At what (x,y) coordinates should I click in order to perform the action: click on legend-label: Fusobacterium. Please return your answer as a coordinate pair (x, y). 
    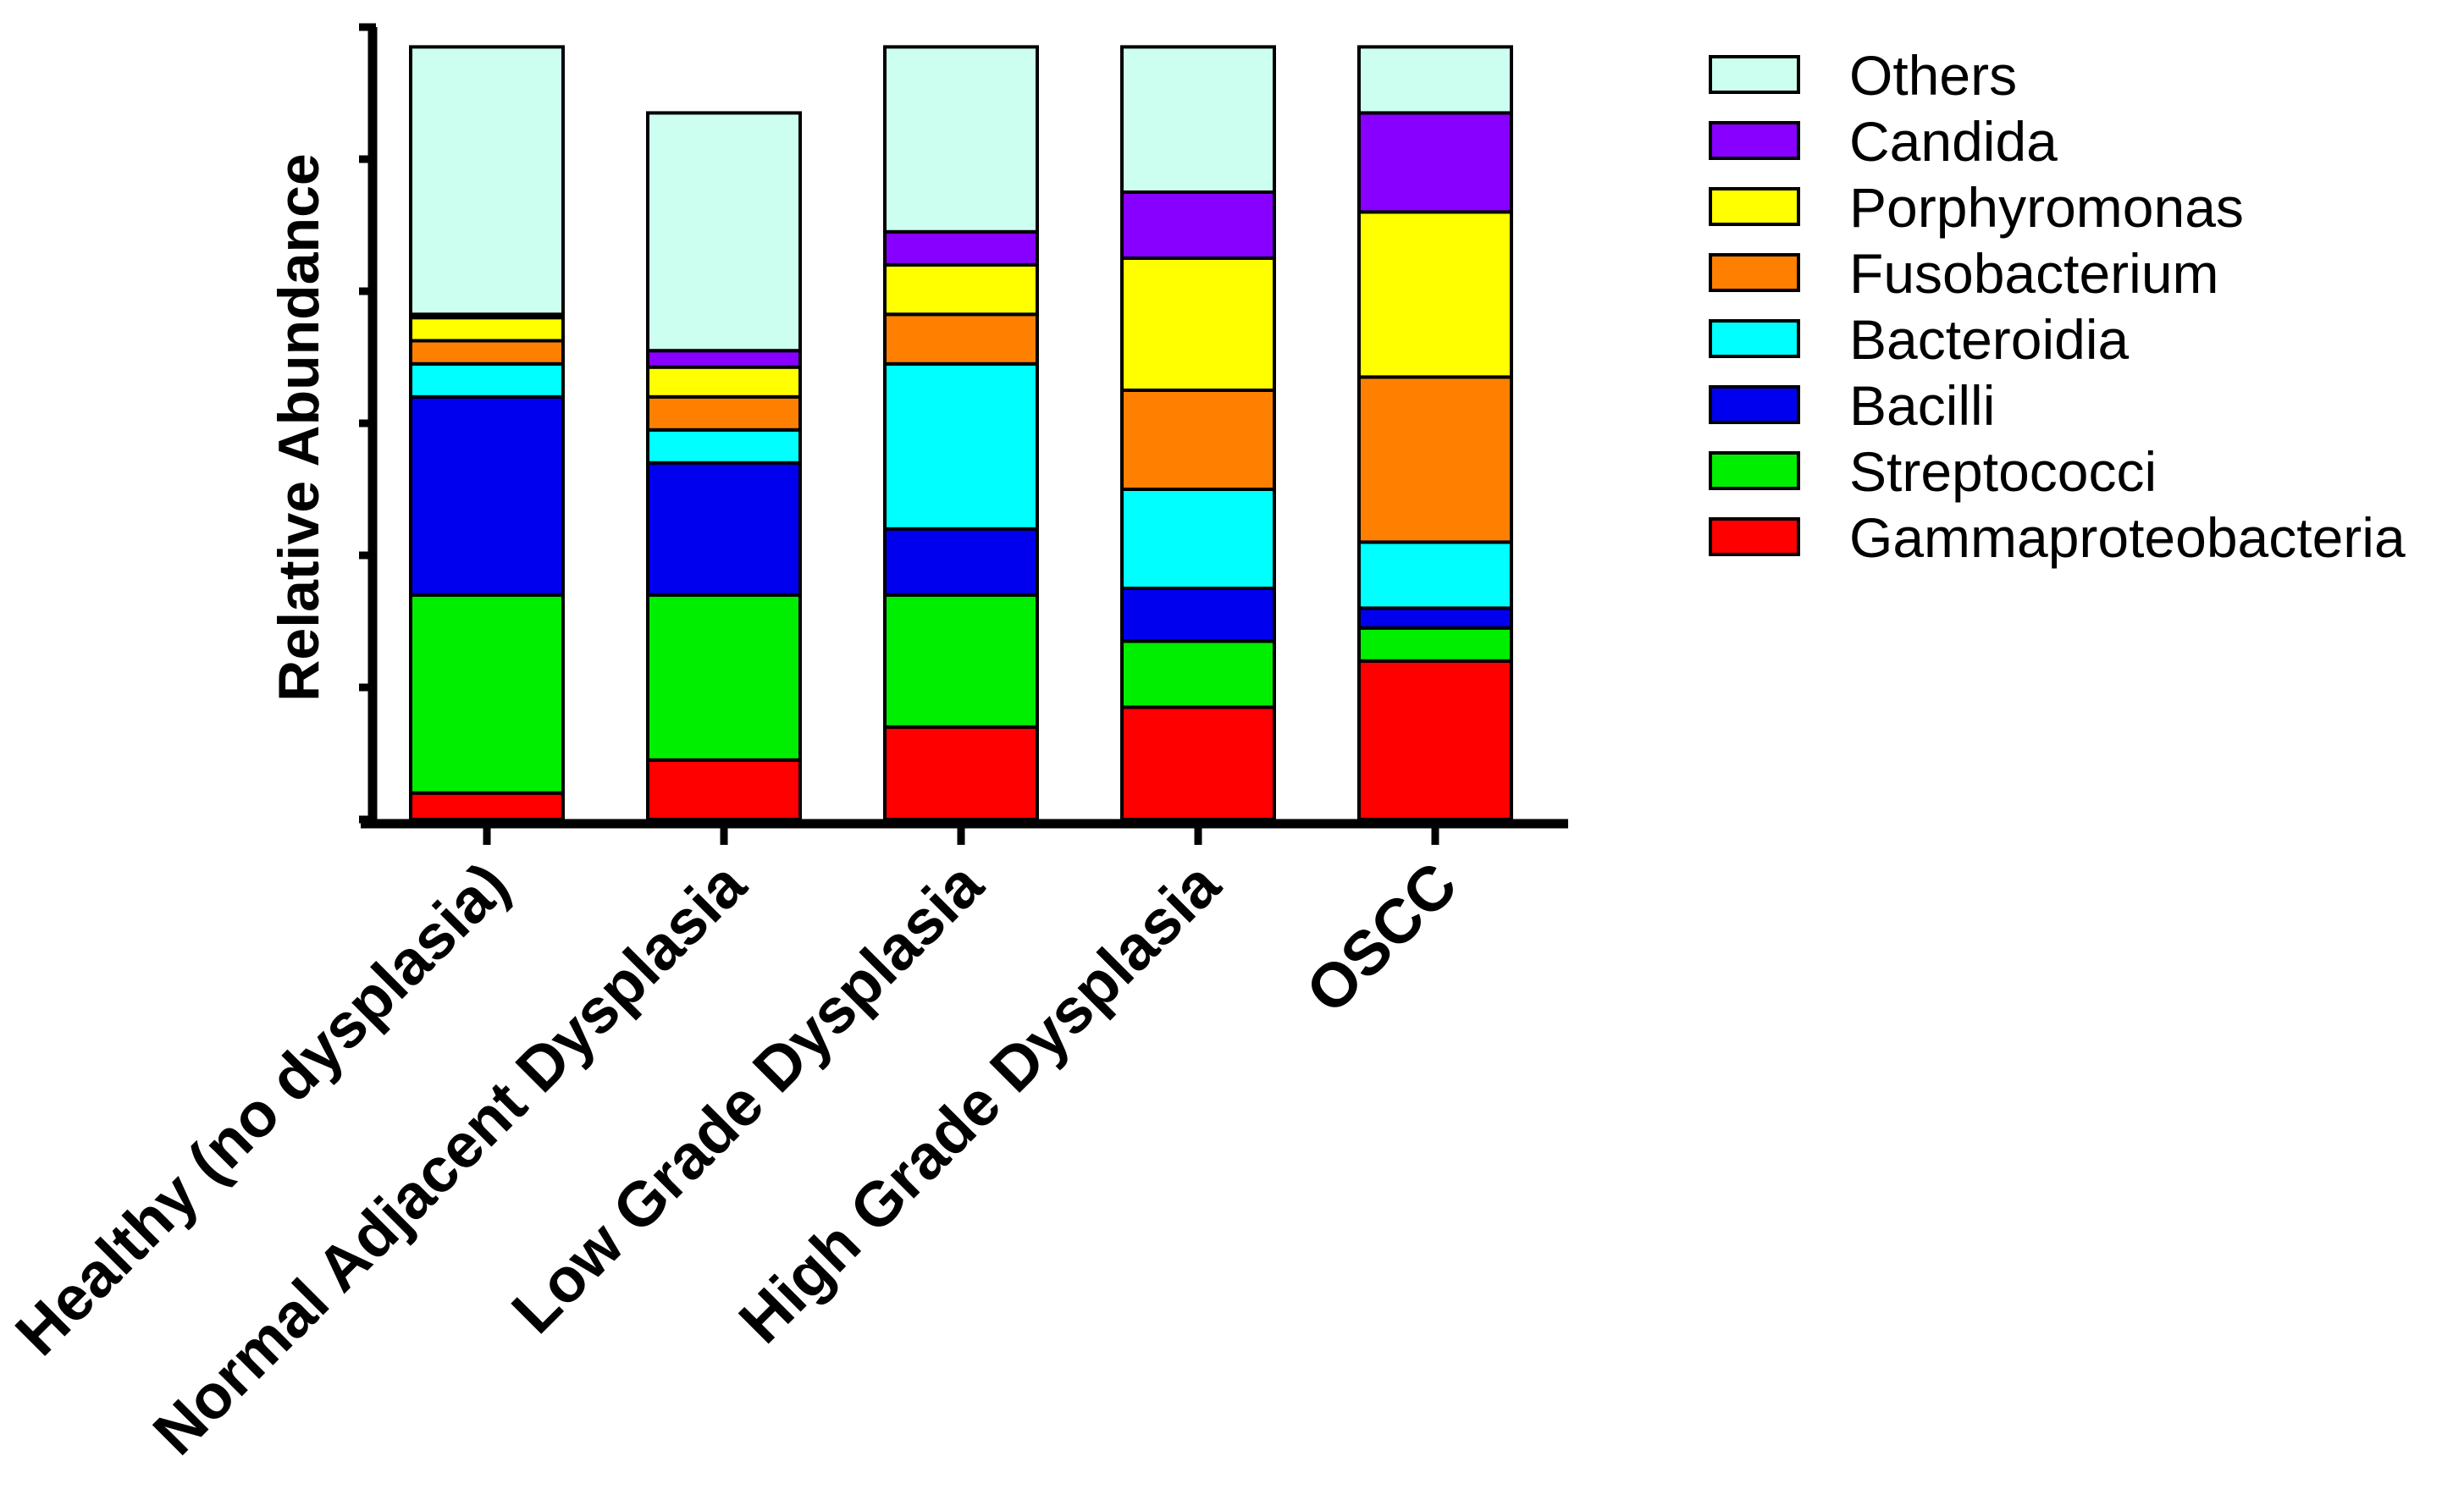
    Looking at the image, I should click on (2034, 274).